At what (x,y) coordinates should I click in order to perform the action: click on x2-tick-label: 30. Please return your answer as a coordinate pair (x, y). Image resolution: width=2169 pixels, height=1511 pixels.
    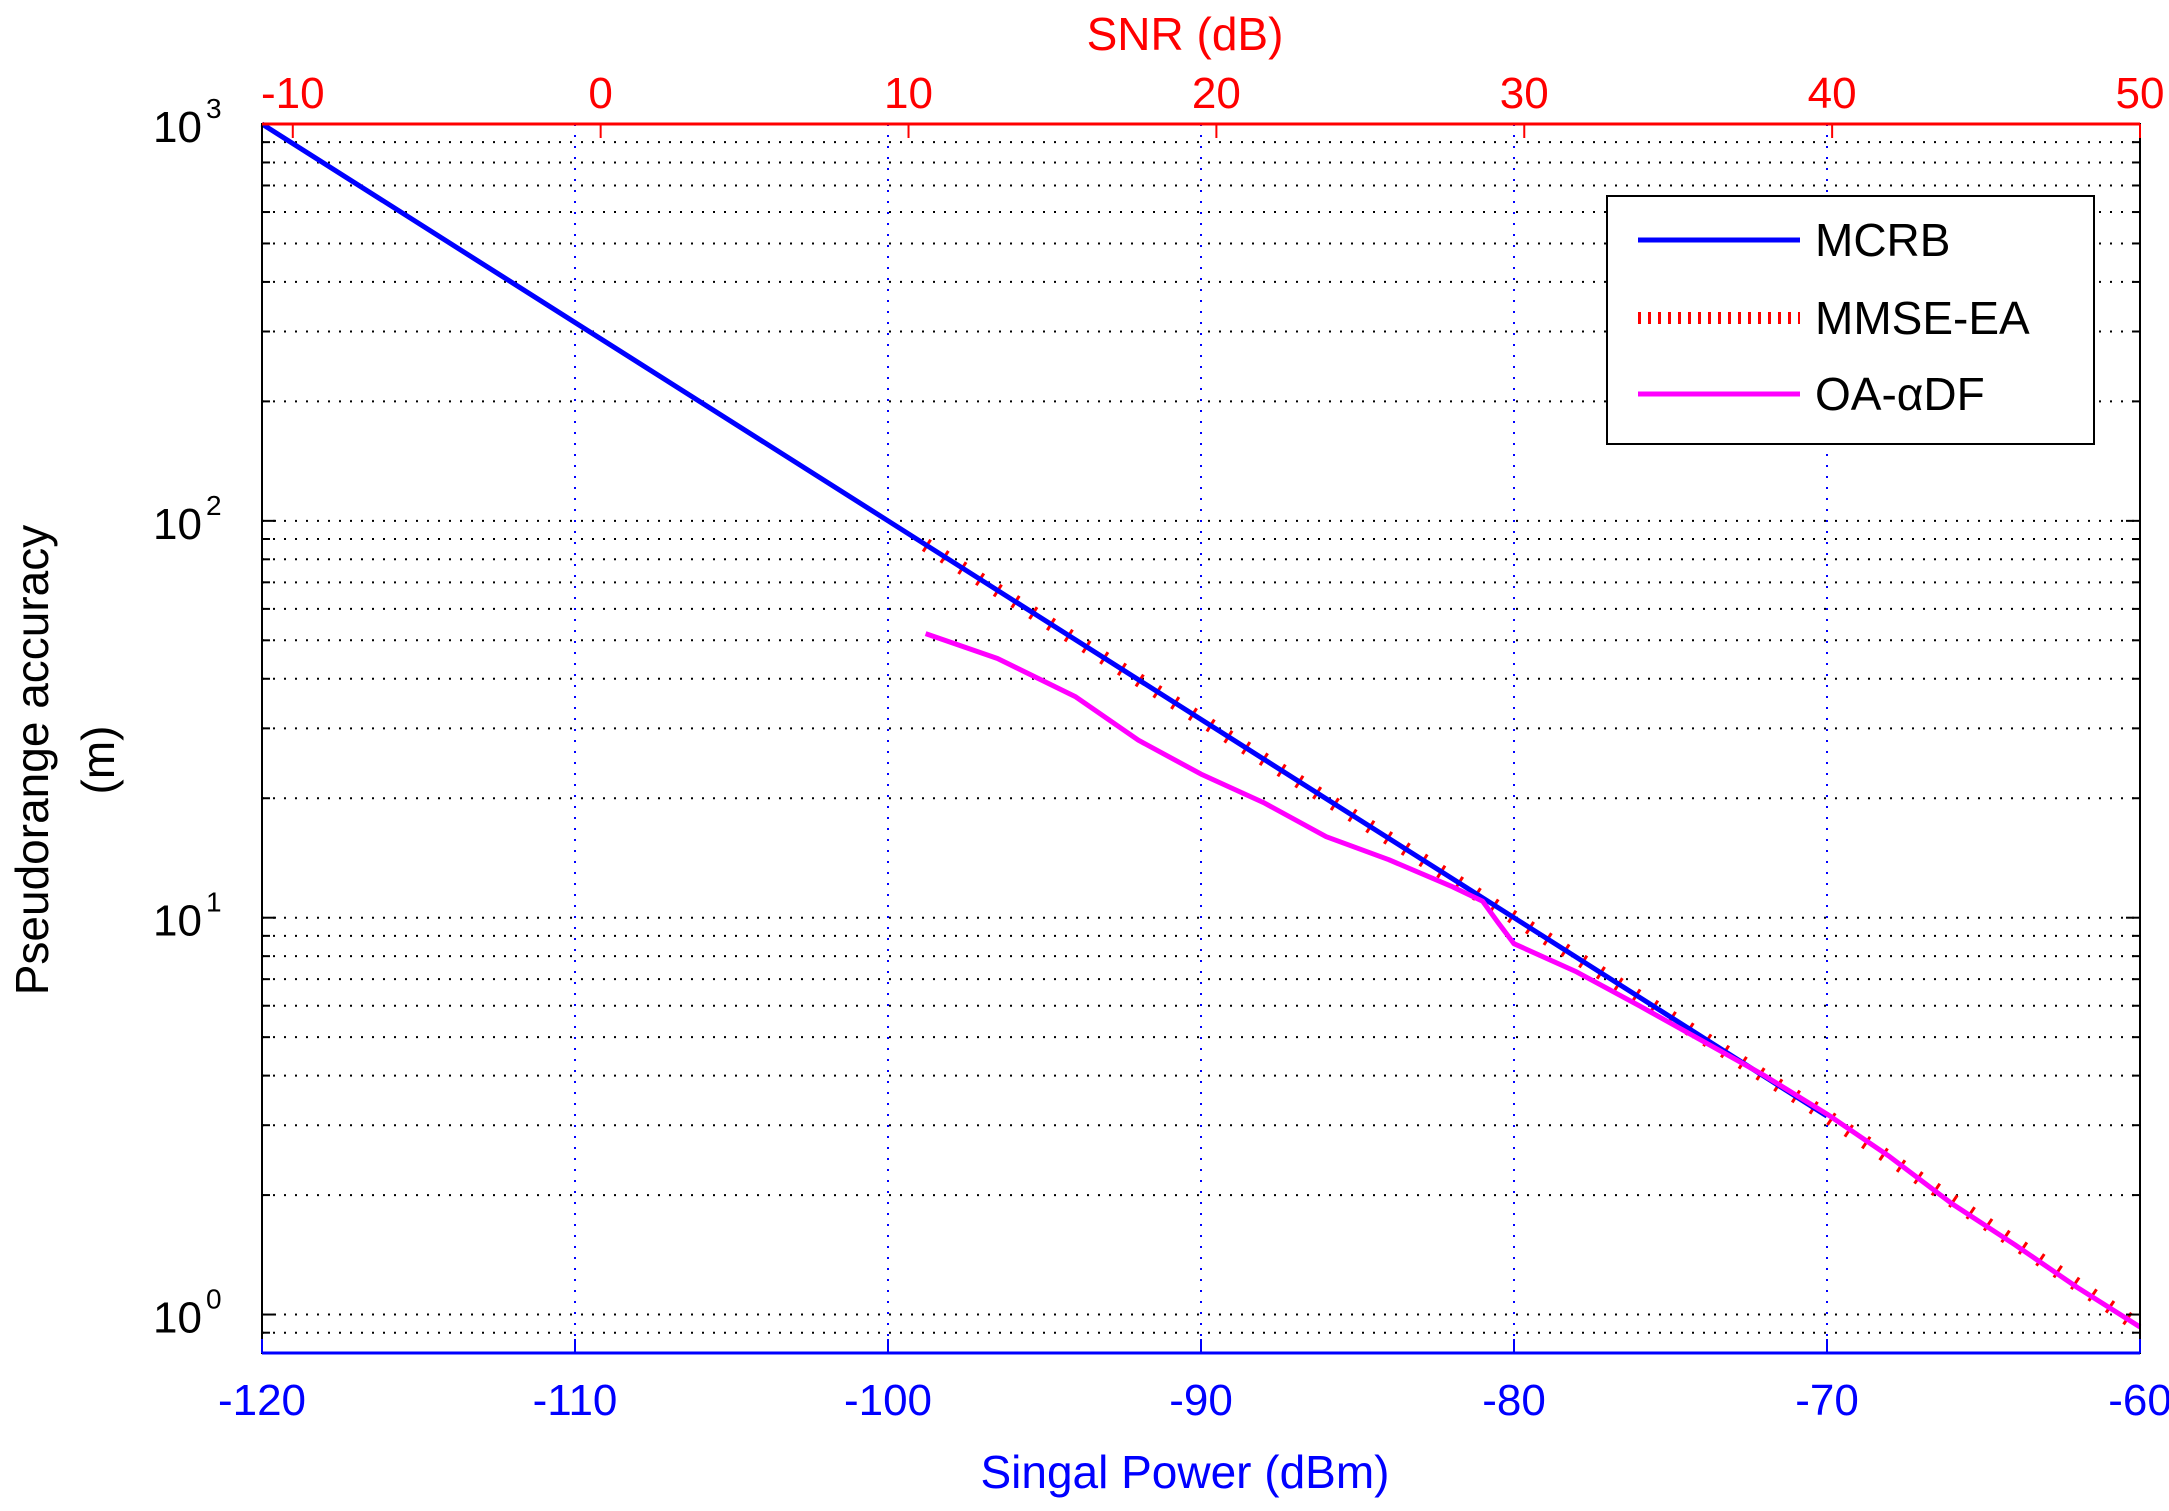
    Looking at the image, I should click on (1524, 93).